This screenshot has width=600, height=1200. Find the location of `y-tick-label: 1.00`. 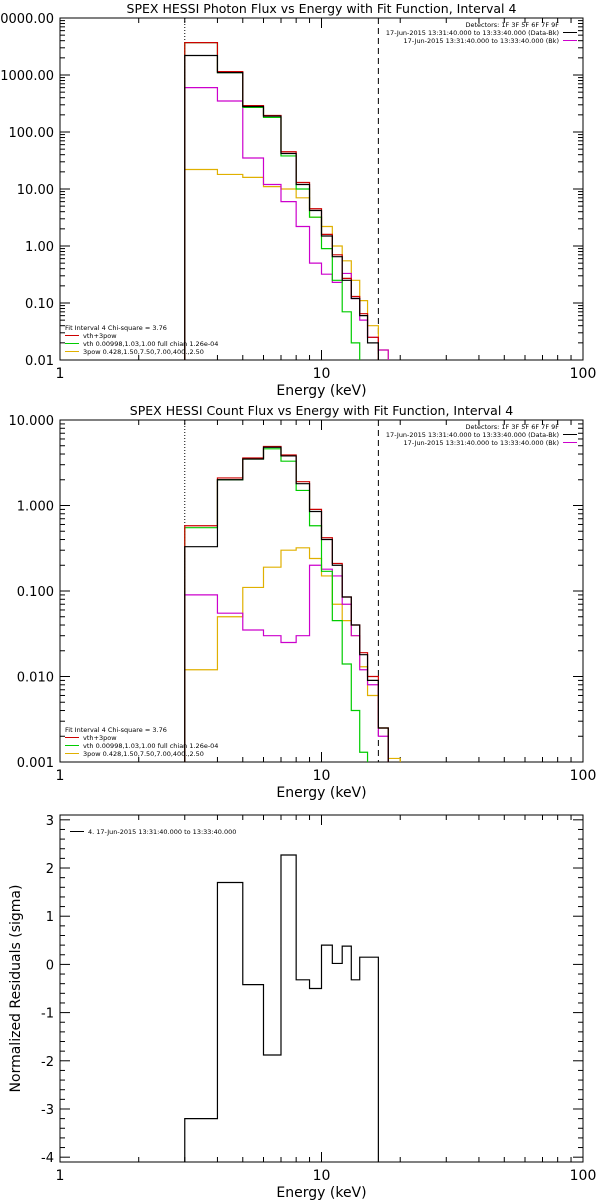

y-tick-label: 1.00 is located at coordinates (39, 247).